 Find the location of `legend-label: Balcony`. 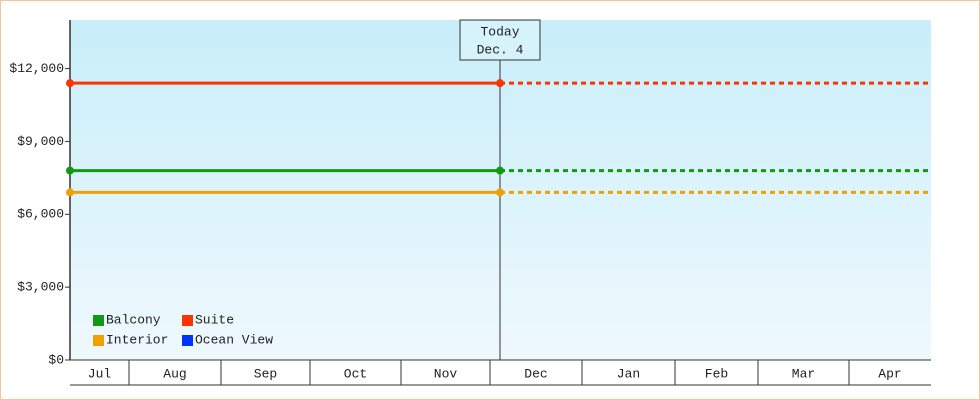

legend-label: Balcony is located at coordinates (133, 319).